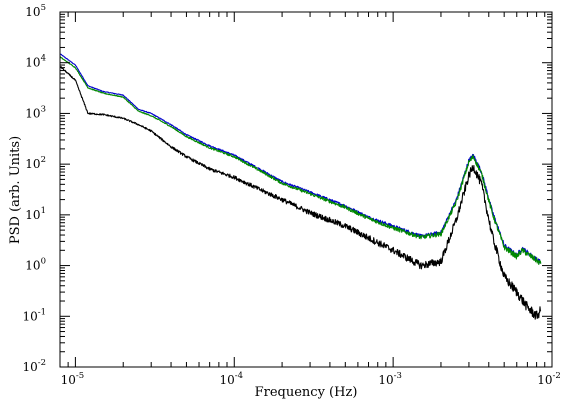 The height and width of the screenshot is (405, 572). Describe the element at coordinates (35, 163) in the screenshot. I see `y-tick-label: 10²` at that location.